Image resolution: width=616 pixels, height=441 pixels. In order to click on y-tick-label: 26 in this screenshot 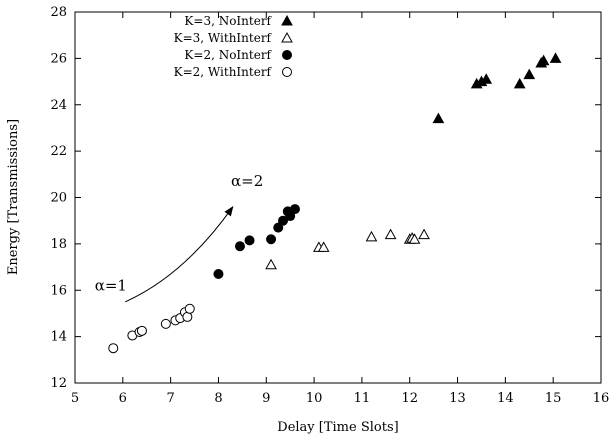, I will do `click(58, 58)`.